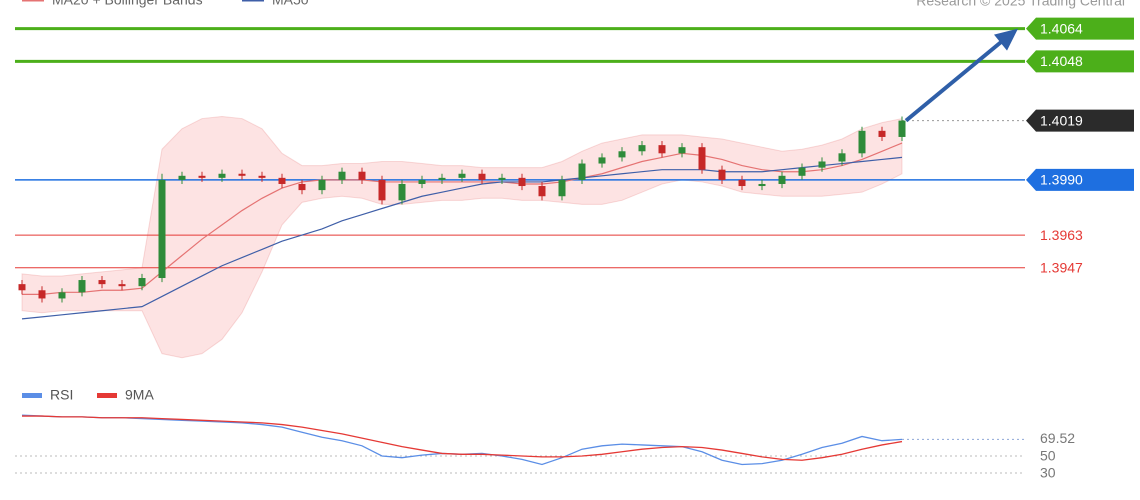 The image size is (1140, 500). Describe the element at coordinates (955, 80) in the screenshot. I see `projection-arrow` at that location.